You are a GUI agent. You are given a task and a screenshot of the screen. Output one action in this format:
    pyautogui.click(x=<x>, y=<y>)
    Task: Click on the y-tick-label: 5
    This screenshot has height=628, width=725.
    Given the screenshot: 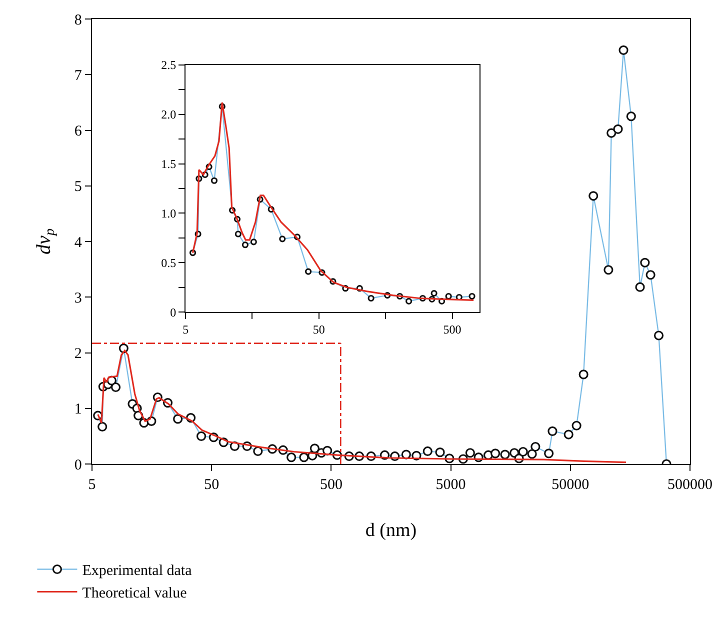 What is the action you would take?
    pyautogui.click(x=78, y=187)
    